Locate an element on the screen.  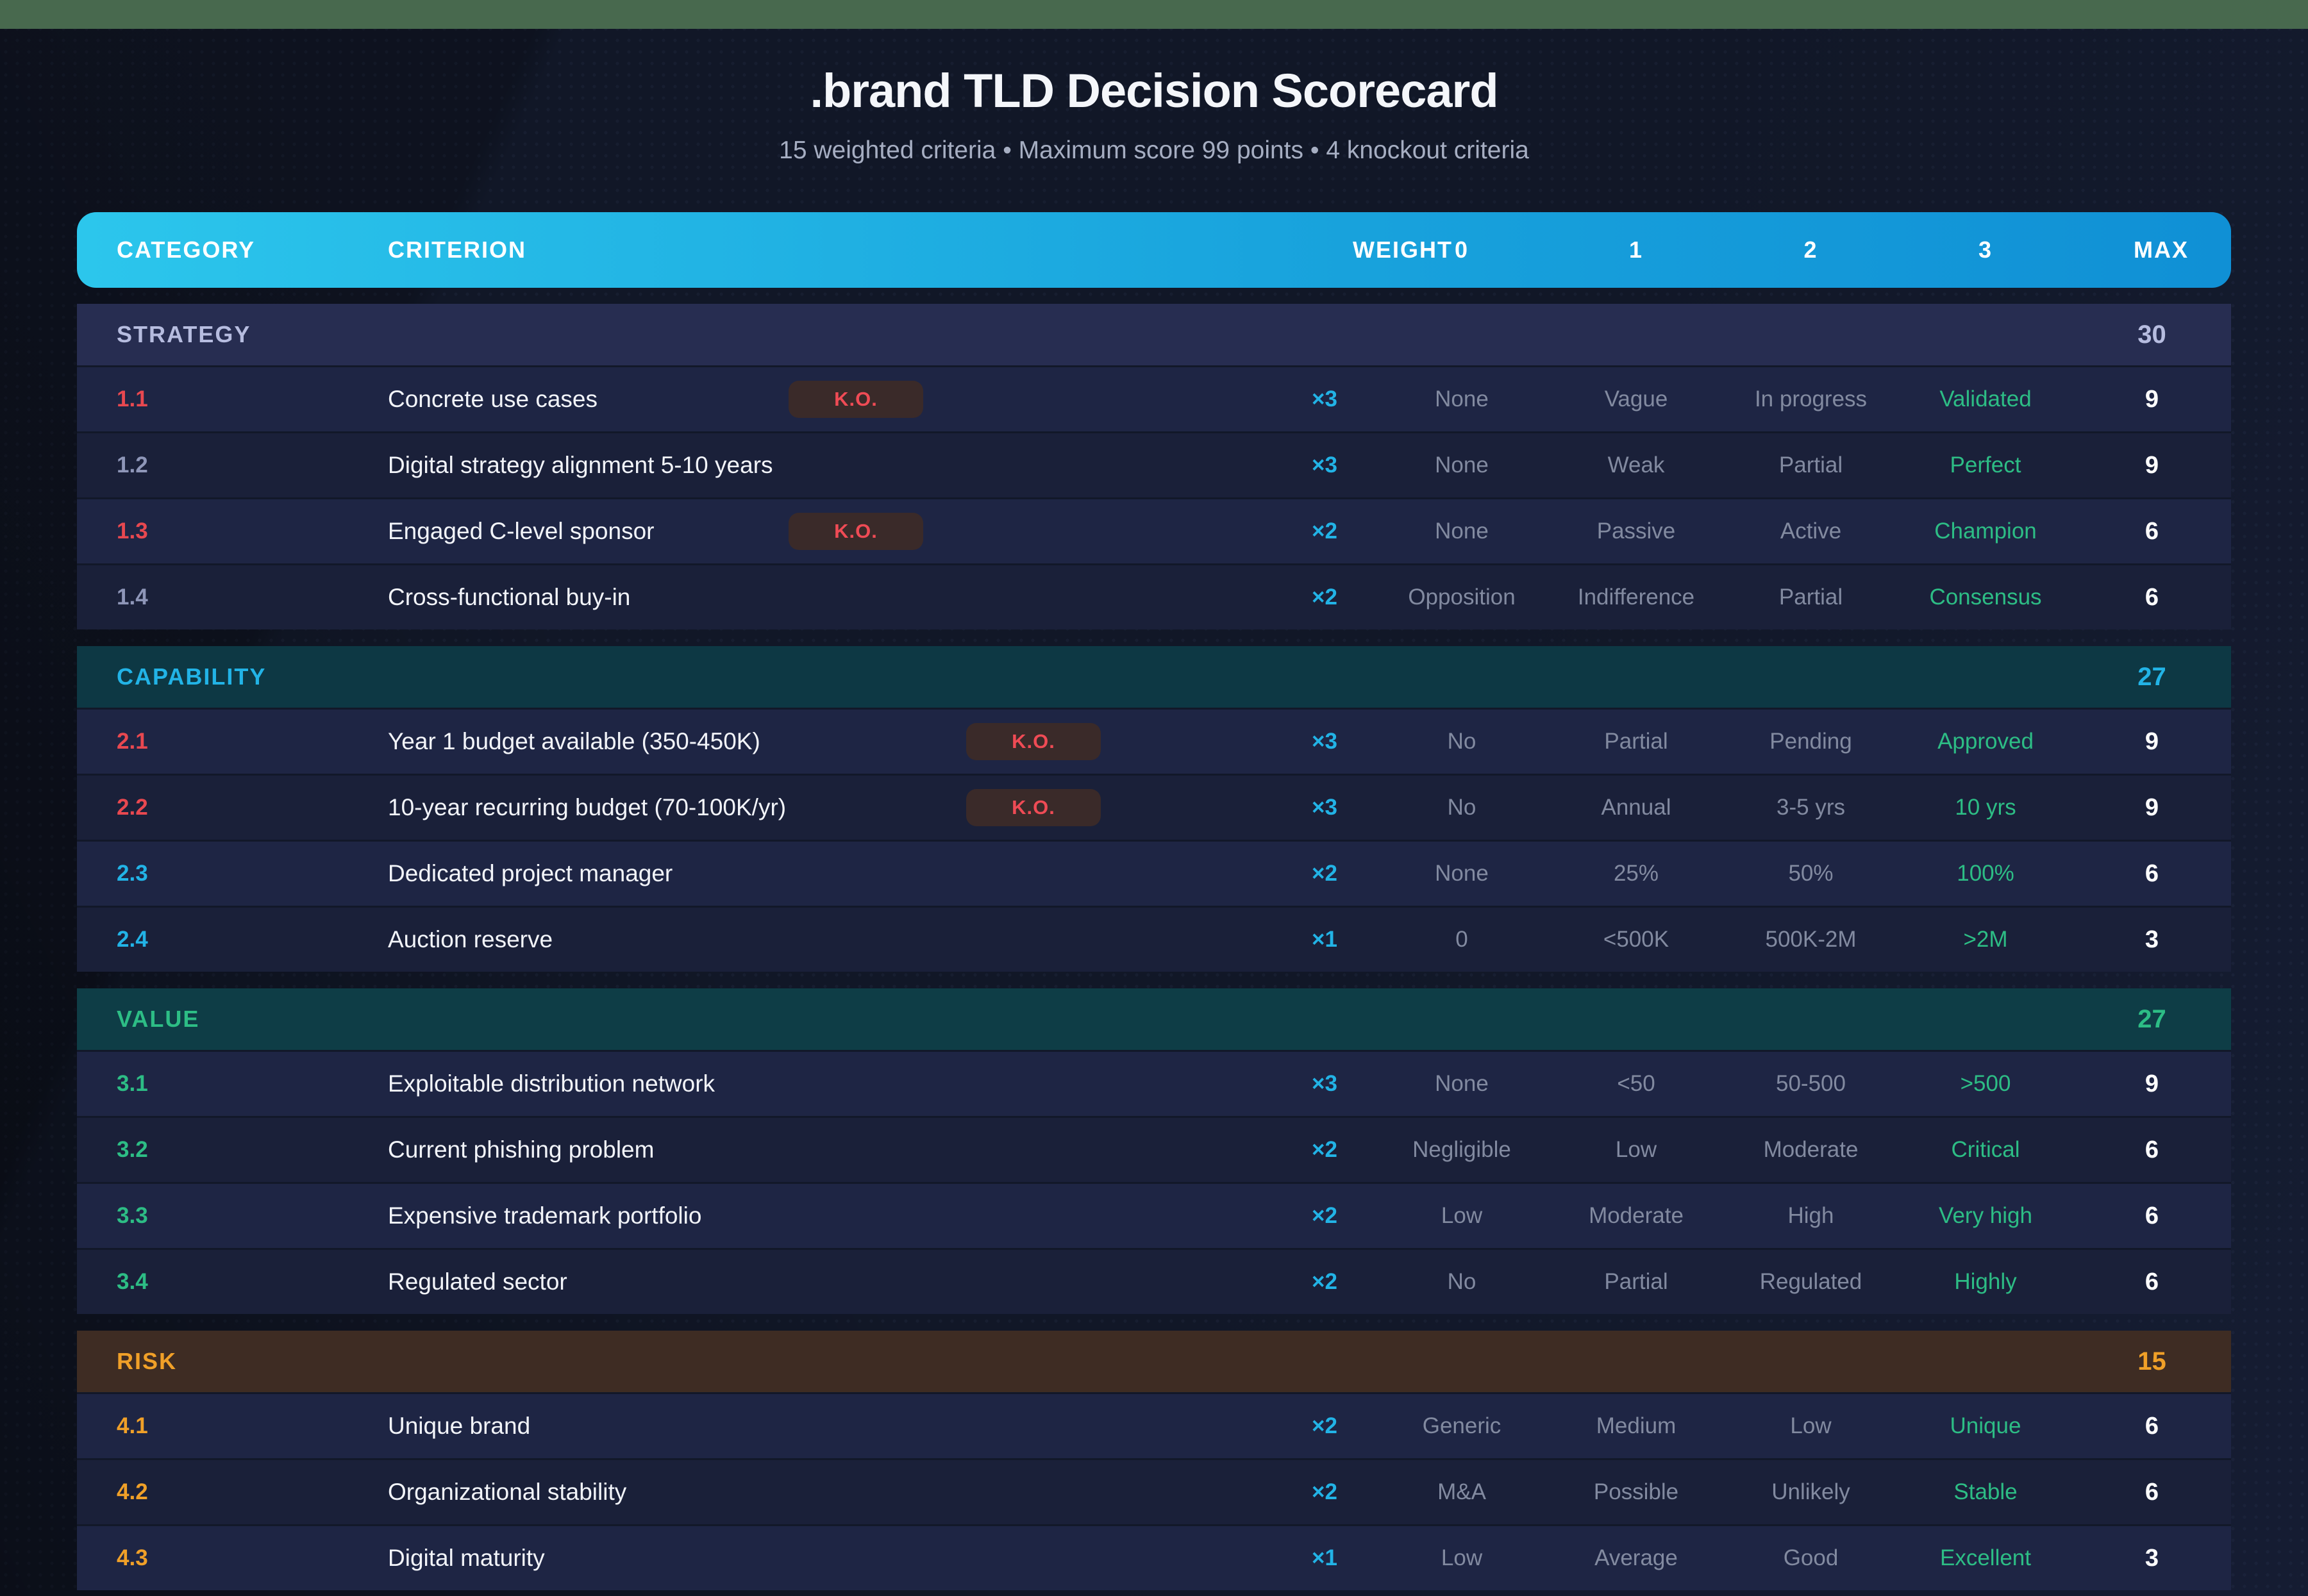
criterion-number: 2.4 is located at coordinates (132, 940).